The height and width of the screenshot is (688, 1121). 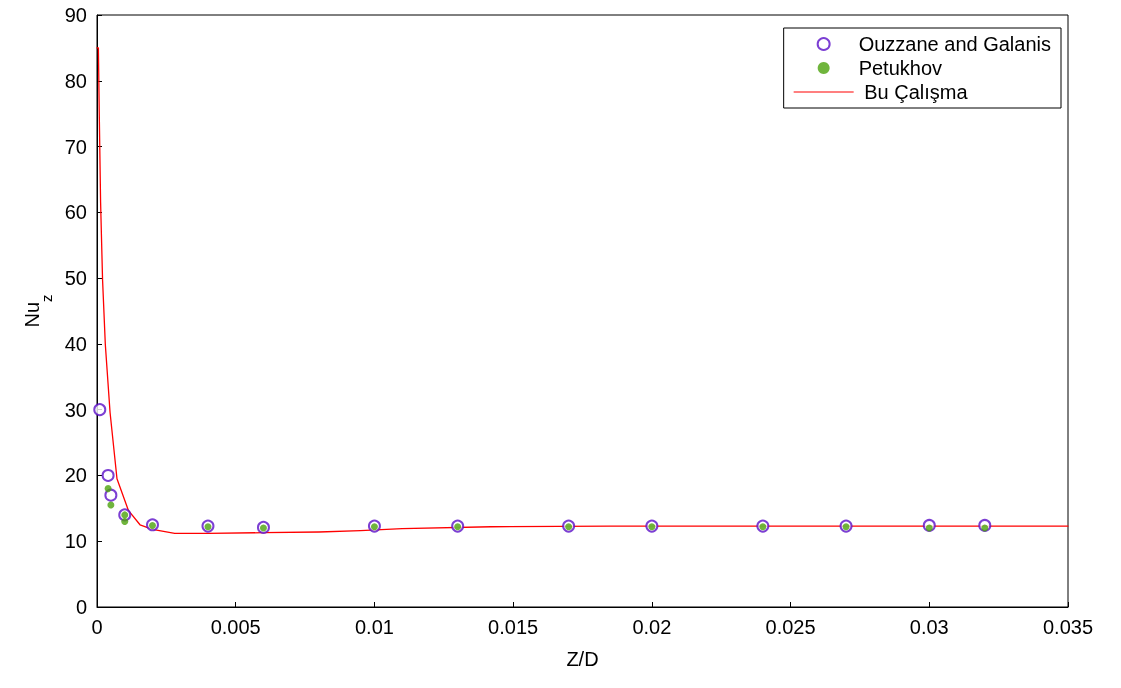 What do you see at coordinates (81, 607) in the screenshot?
I see `y-tick-label: 0` at bounding box center [81, 607].